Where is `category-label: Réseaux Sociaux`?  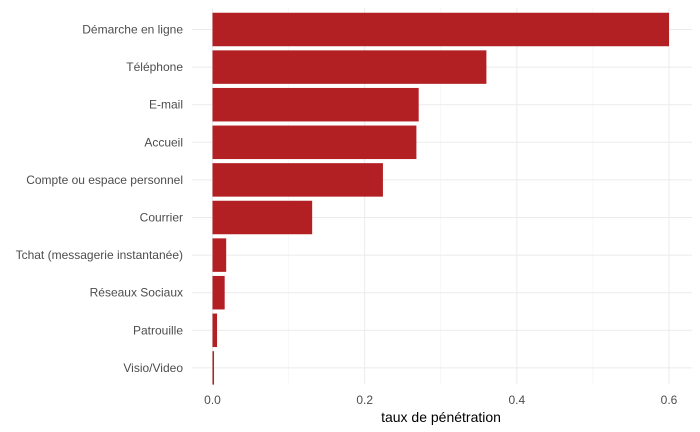 category-label: Réseaux Sociaux is located at coordinates (136, 293).